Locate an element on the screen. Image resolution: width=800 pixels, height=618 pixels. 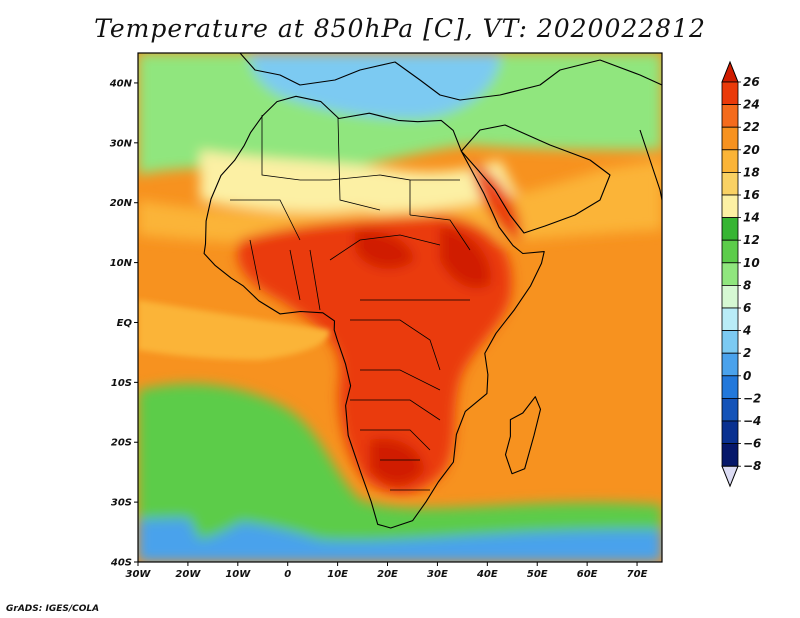
field-southern-ocean is located at coordinates (400, 540).